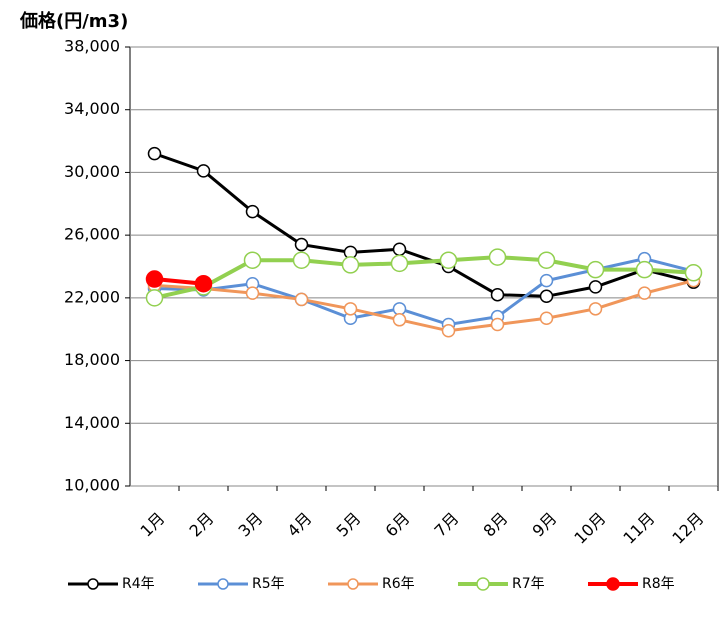 Image resolution: width=724 pixels, height=628 pixels. I want to click on x-tick-label: 12月, so click(687, 528).